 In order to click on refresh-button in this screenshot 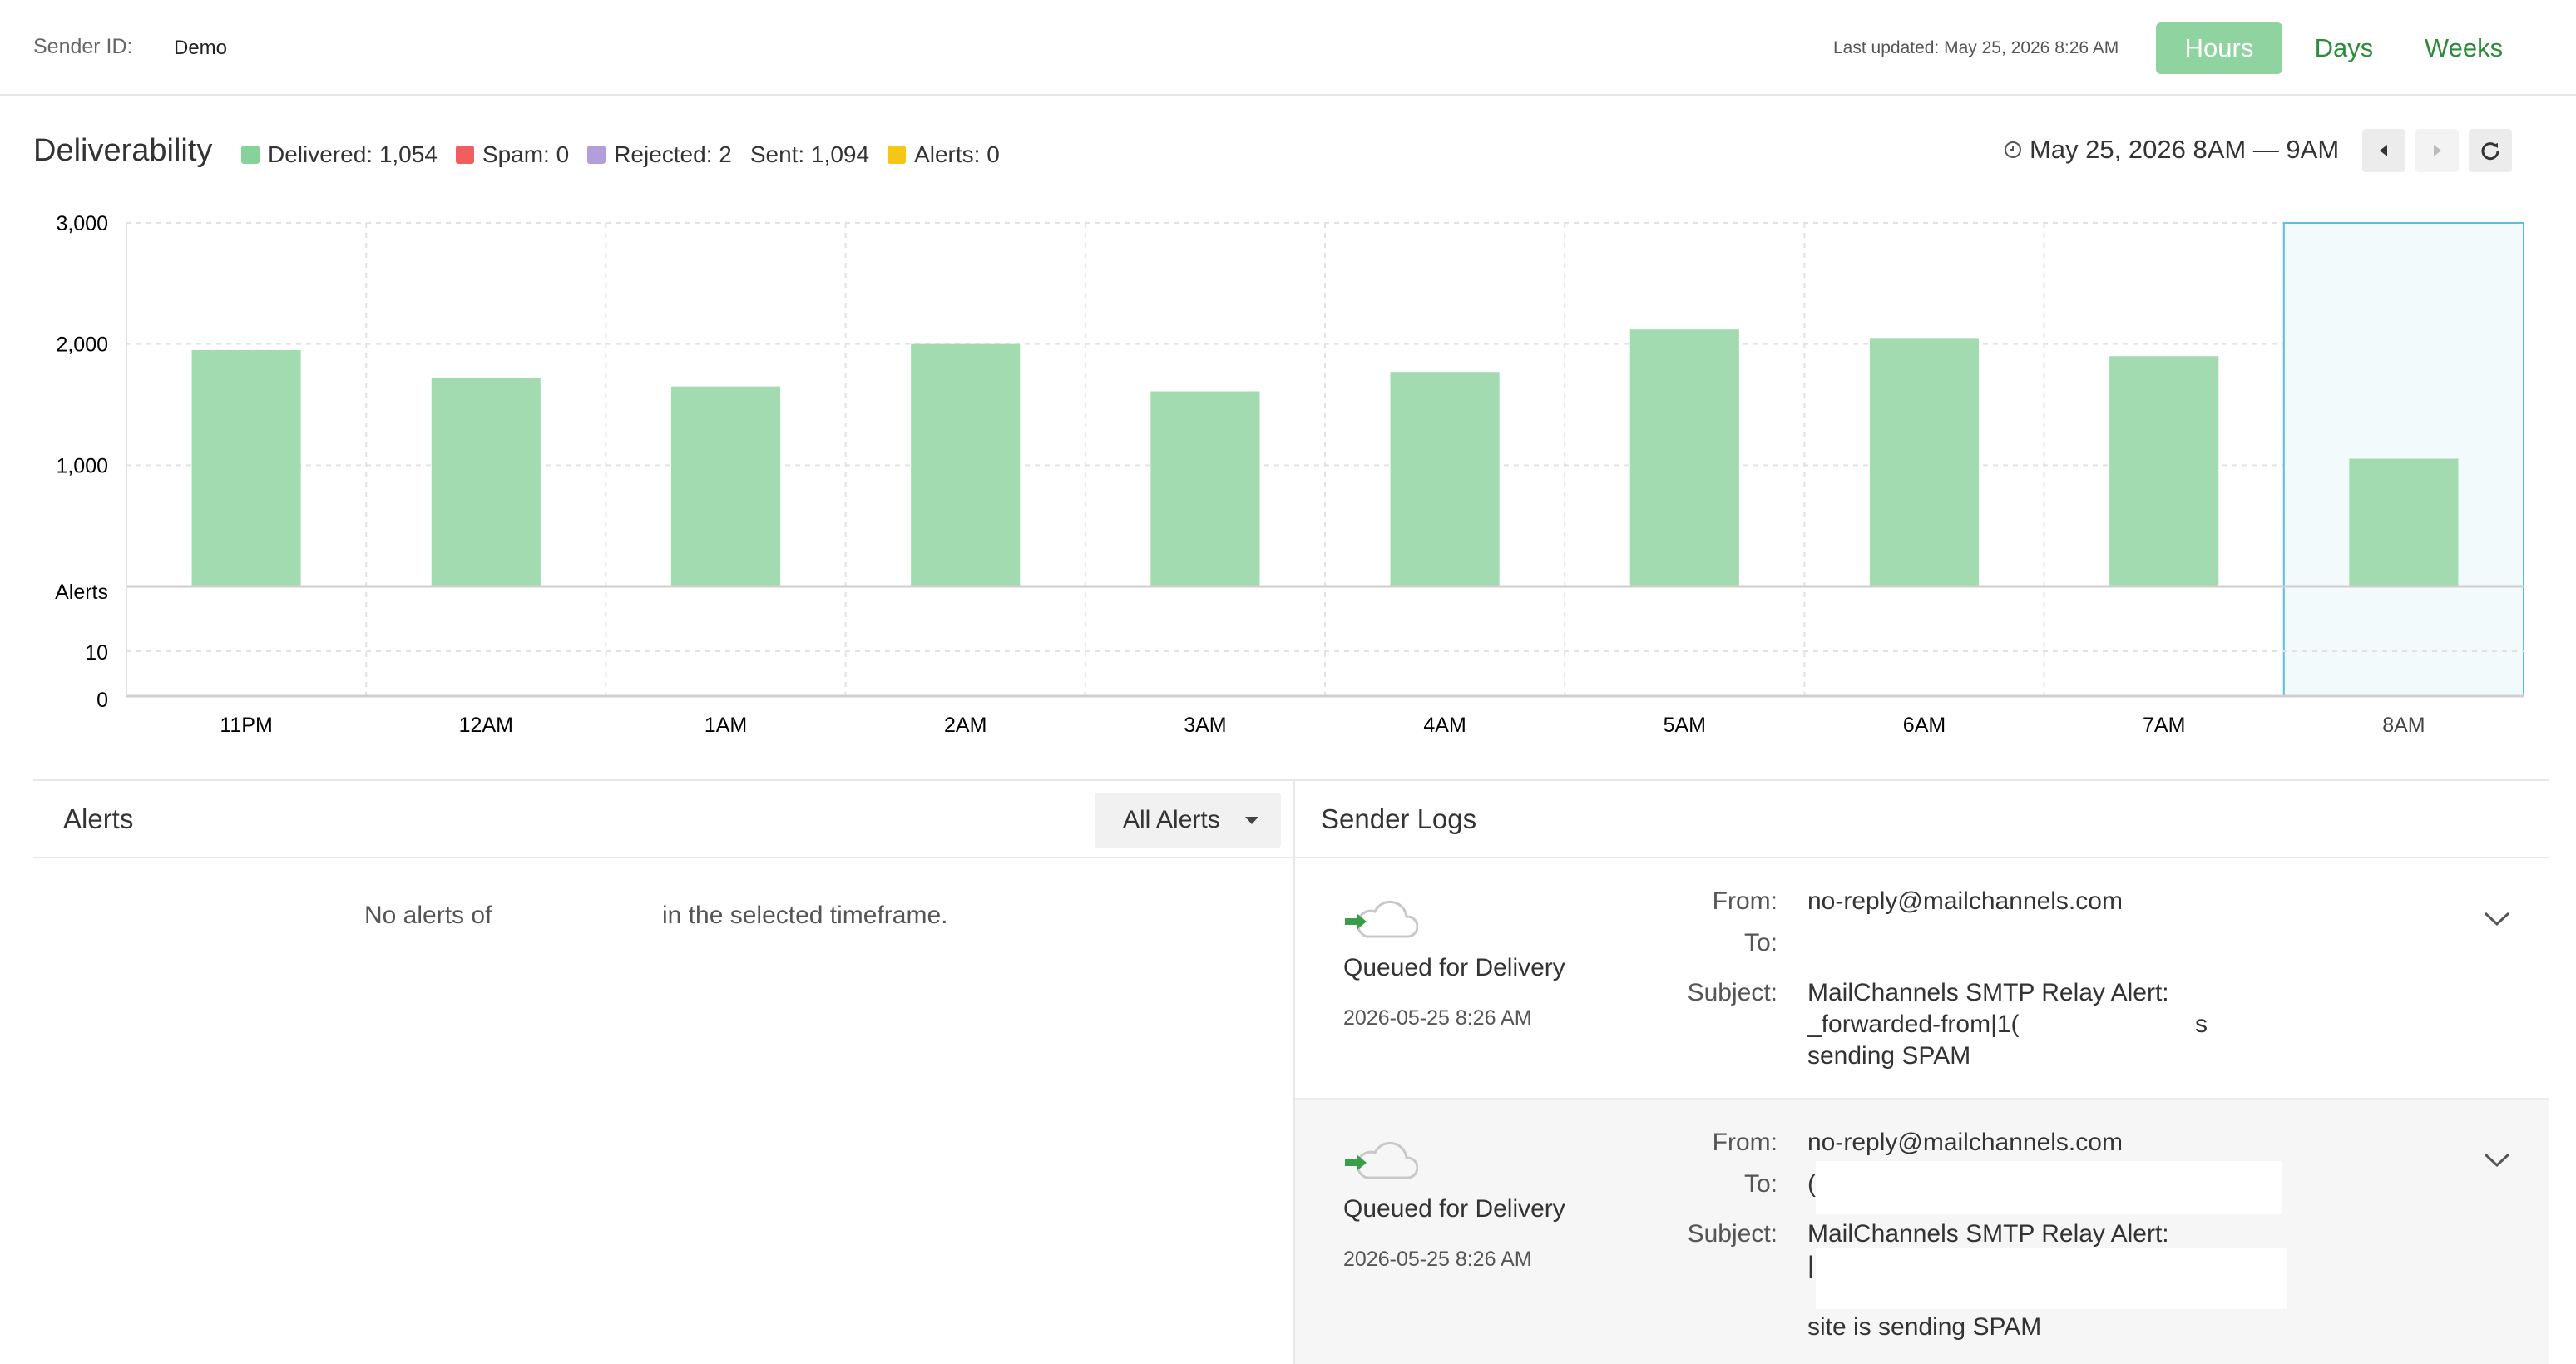, I will do `click(2490, 150)`.